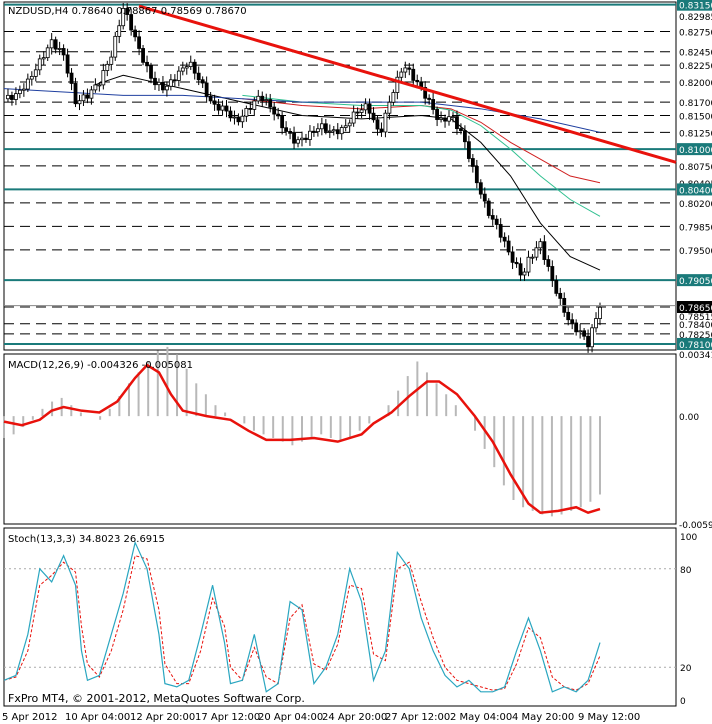 This screenshot has height=724, width=712. Describe the element at coordinates (421, 141) in the screenshot. I see `moving-average-line` at that location.